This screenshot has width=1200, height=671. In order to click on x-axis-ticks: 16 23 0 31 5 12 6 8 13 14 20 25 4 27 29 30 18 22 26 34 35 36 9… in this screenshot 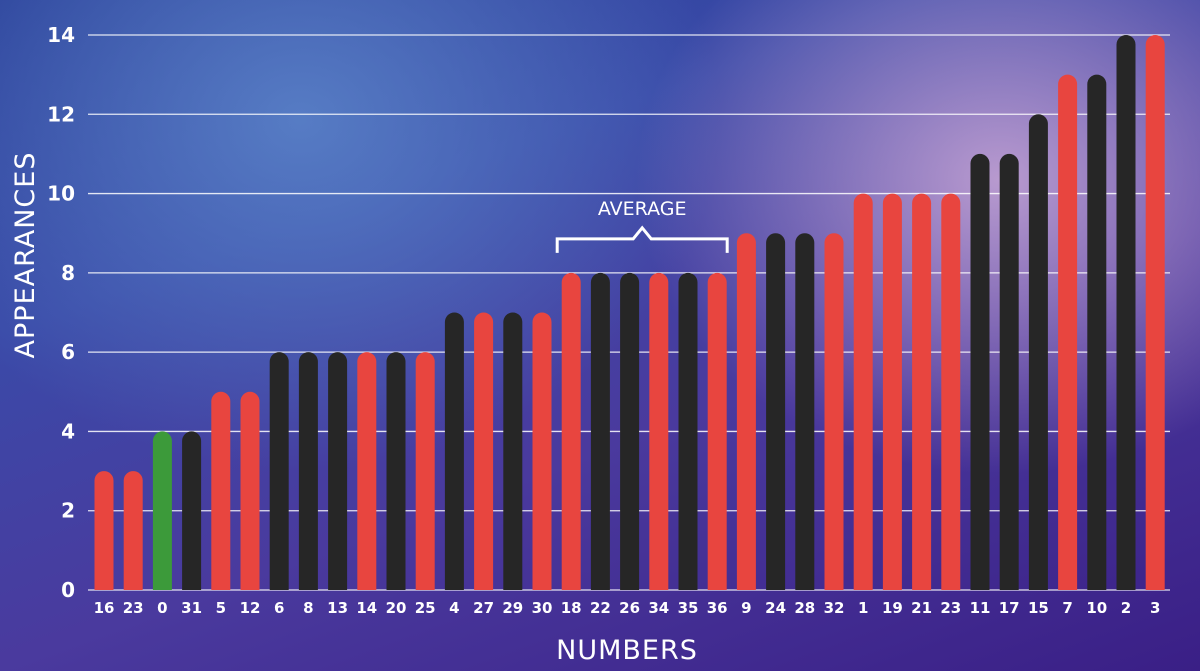, I will do `click(627, 608)`.